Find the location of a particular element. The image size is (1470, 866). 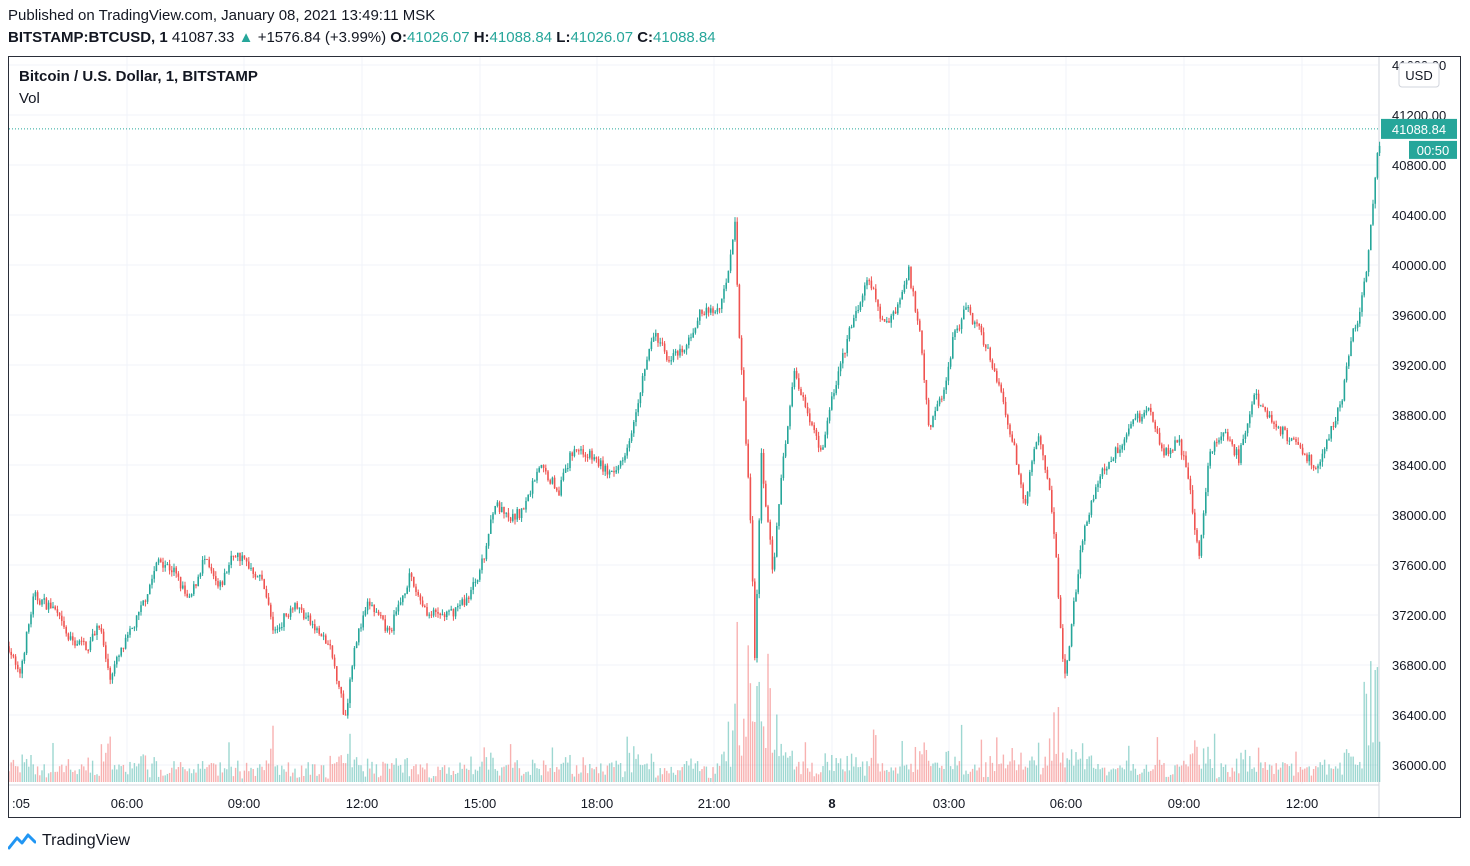

close-value: 41088.84 is located at coordinates (684, 37).